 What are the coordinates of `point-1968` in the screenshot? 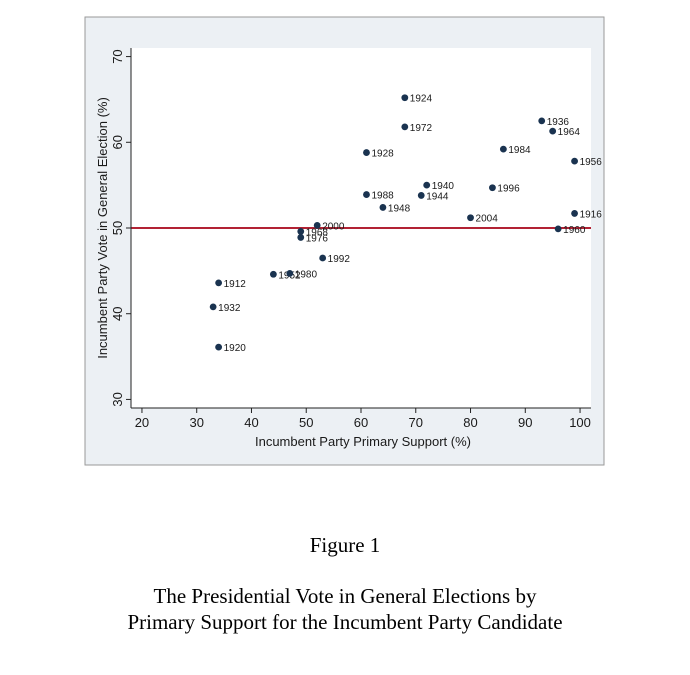 It's located at (301, 231).